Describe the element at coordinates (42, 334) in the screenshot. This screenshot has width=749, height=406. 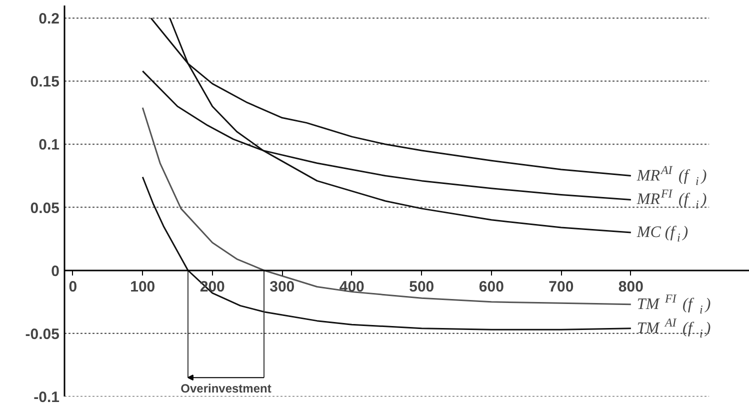
I see `y-tick-label: -0.05` at that location.